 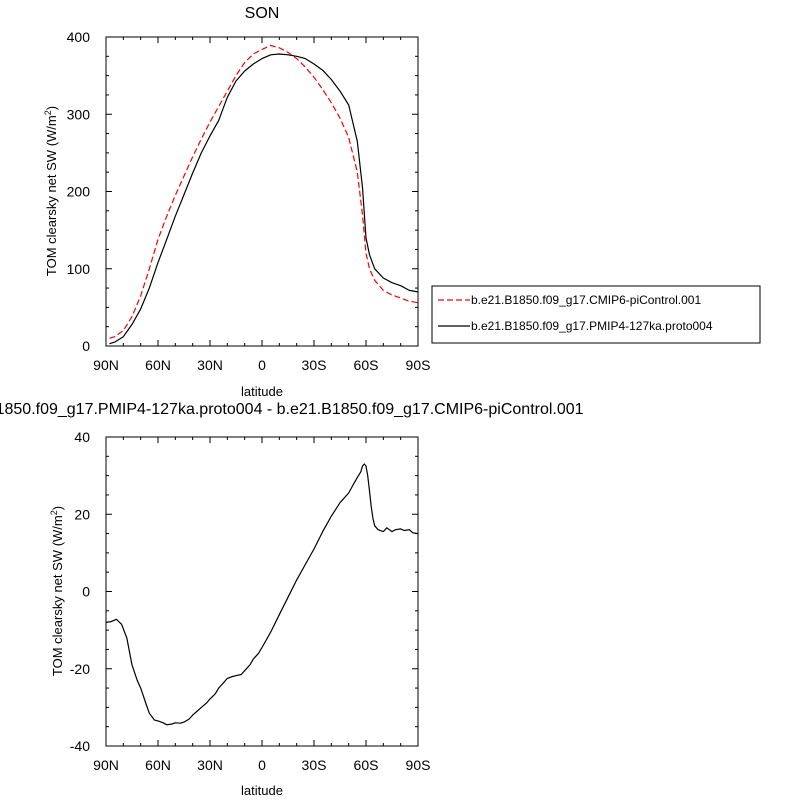 I want to click on bottom-x-tick-label: 60S, so click(x=366, y=765).